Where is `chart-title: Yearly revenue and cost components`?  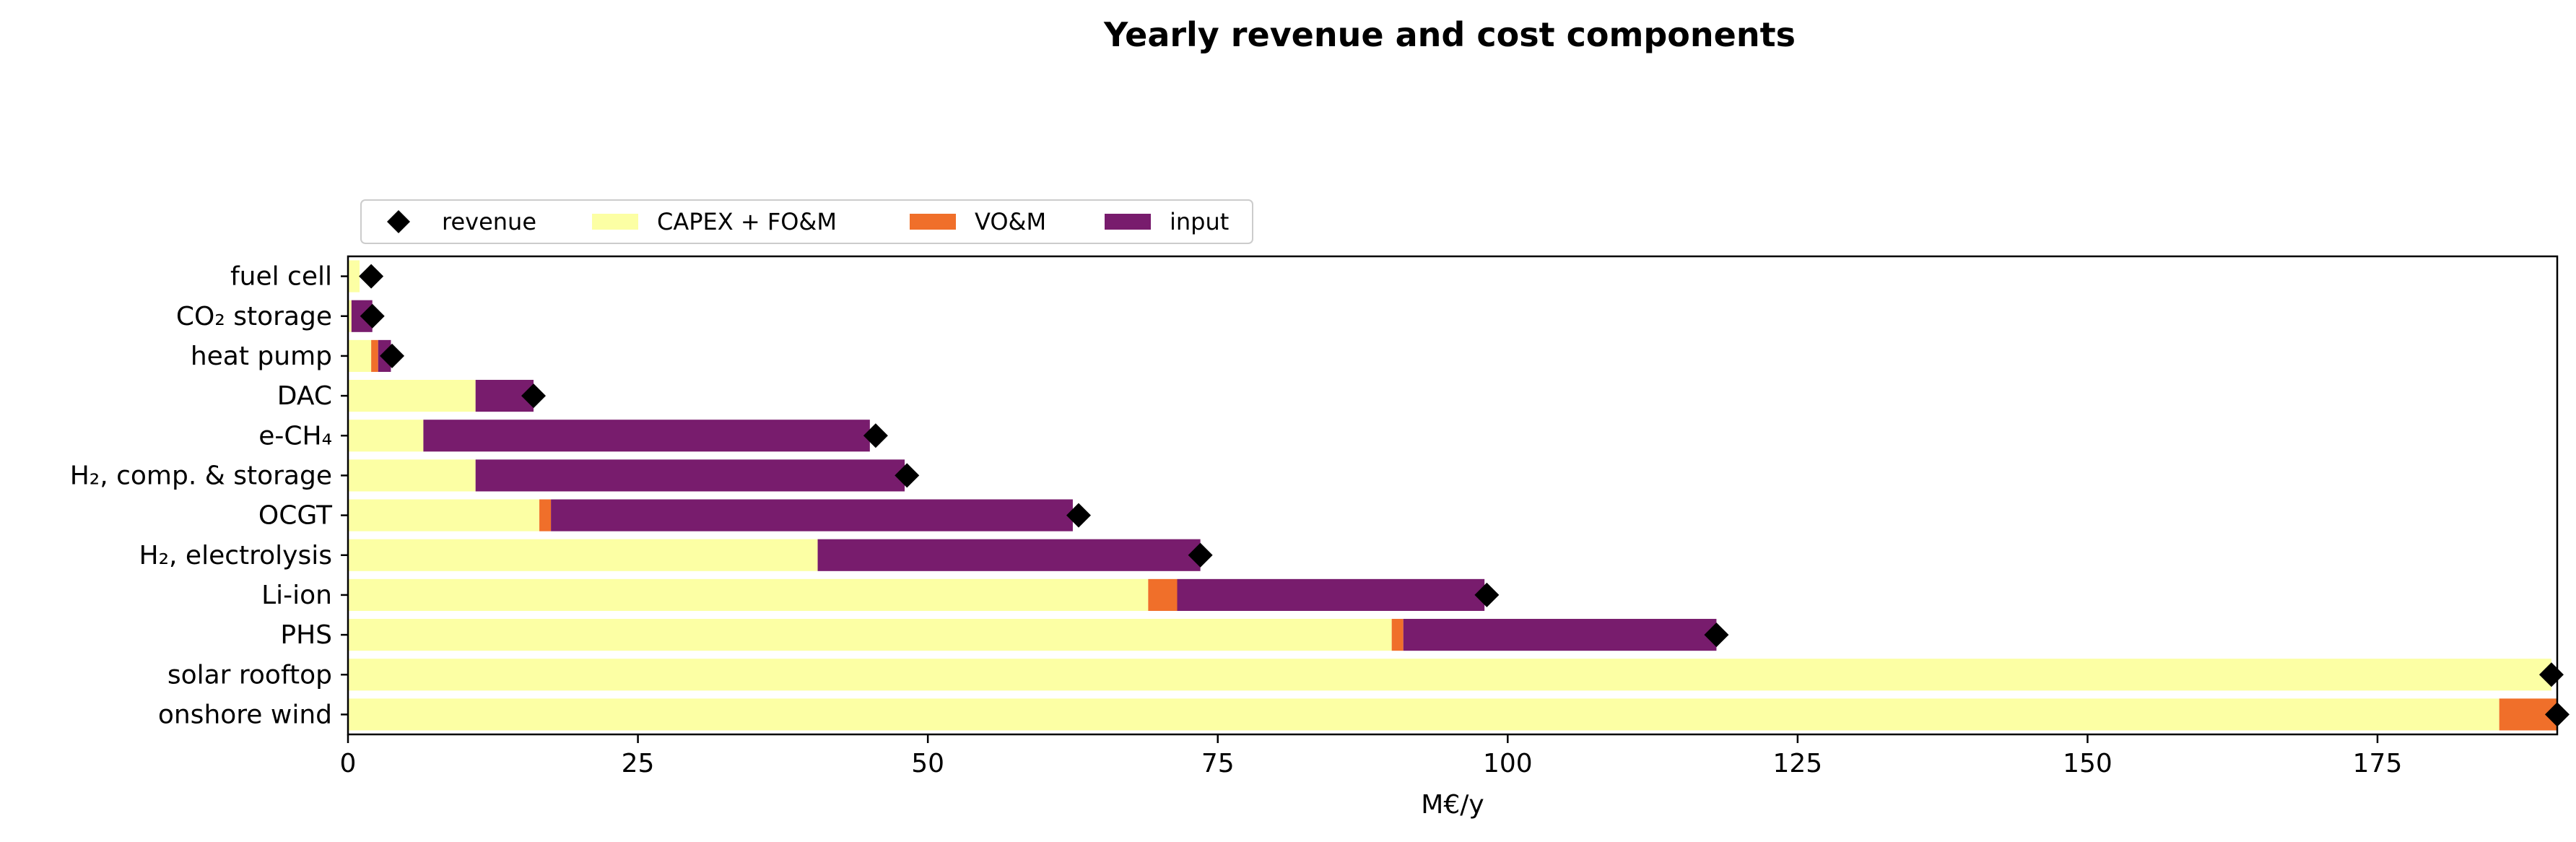 chart-title: Yearly revenue and cost components is located at coordinates (1449, 34).